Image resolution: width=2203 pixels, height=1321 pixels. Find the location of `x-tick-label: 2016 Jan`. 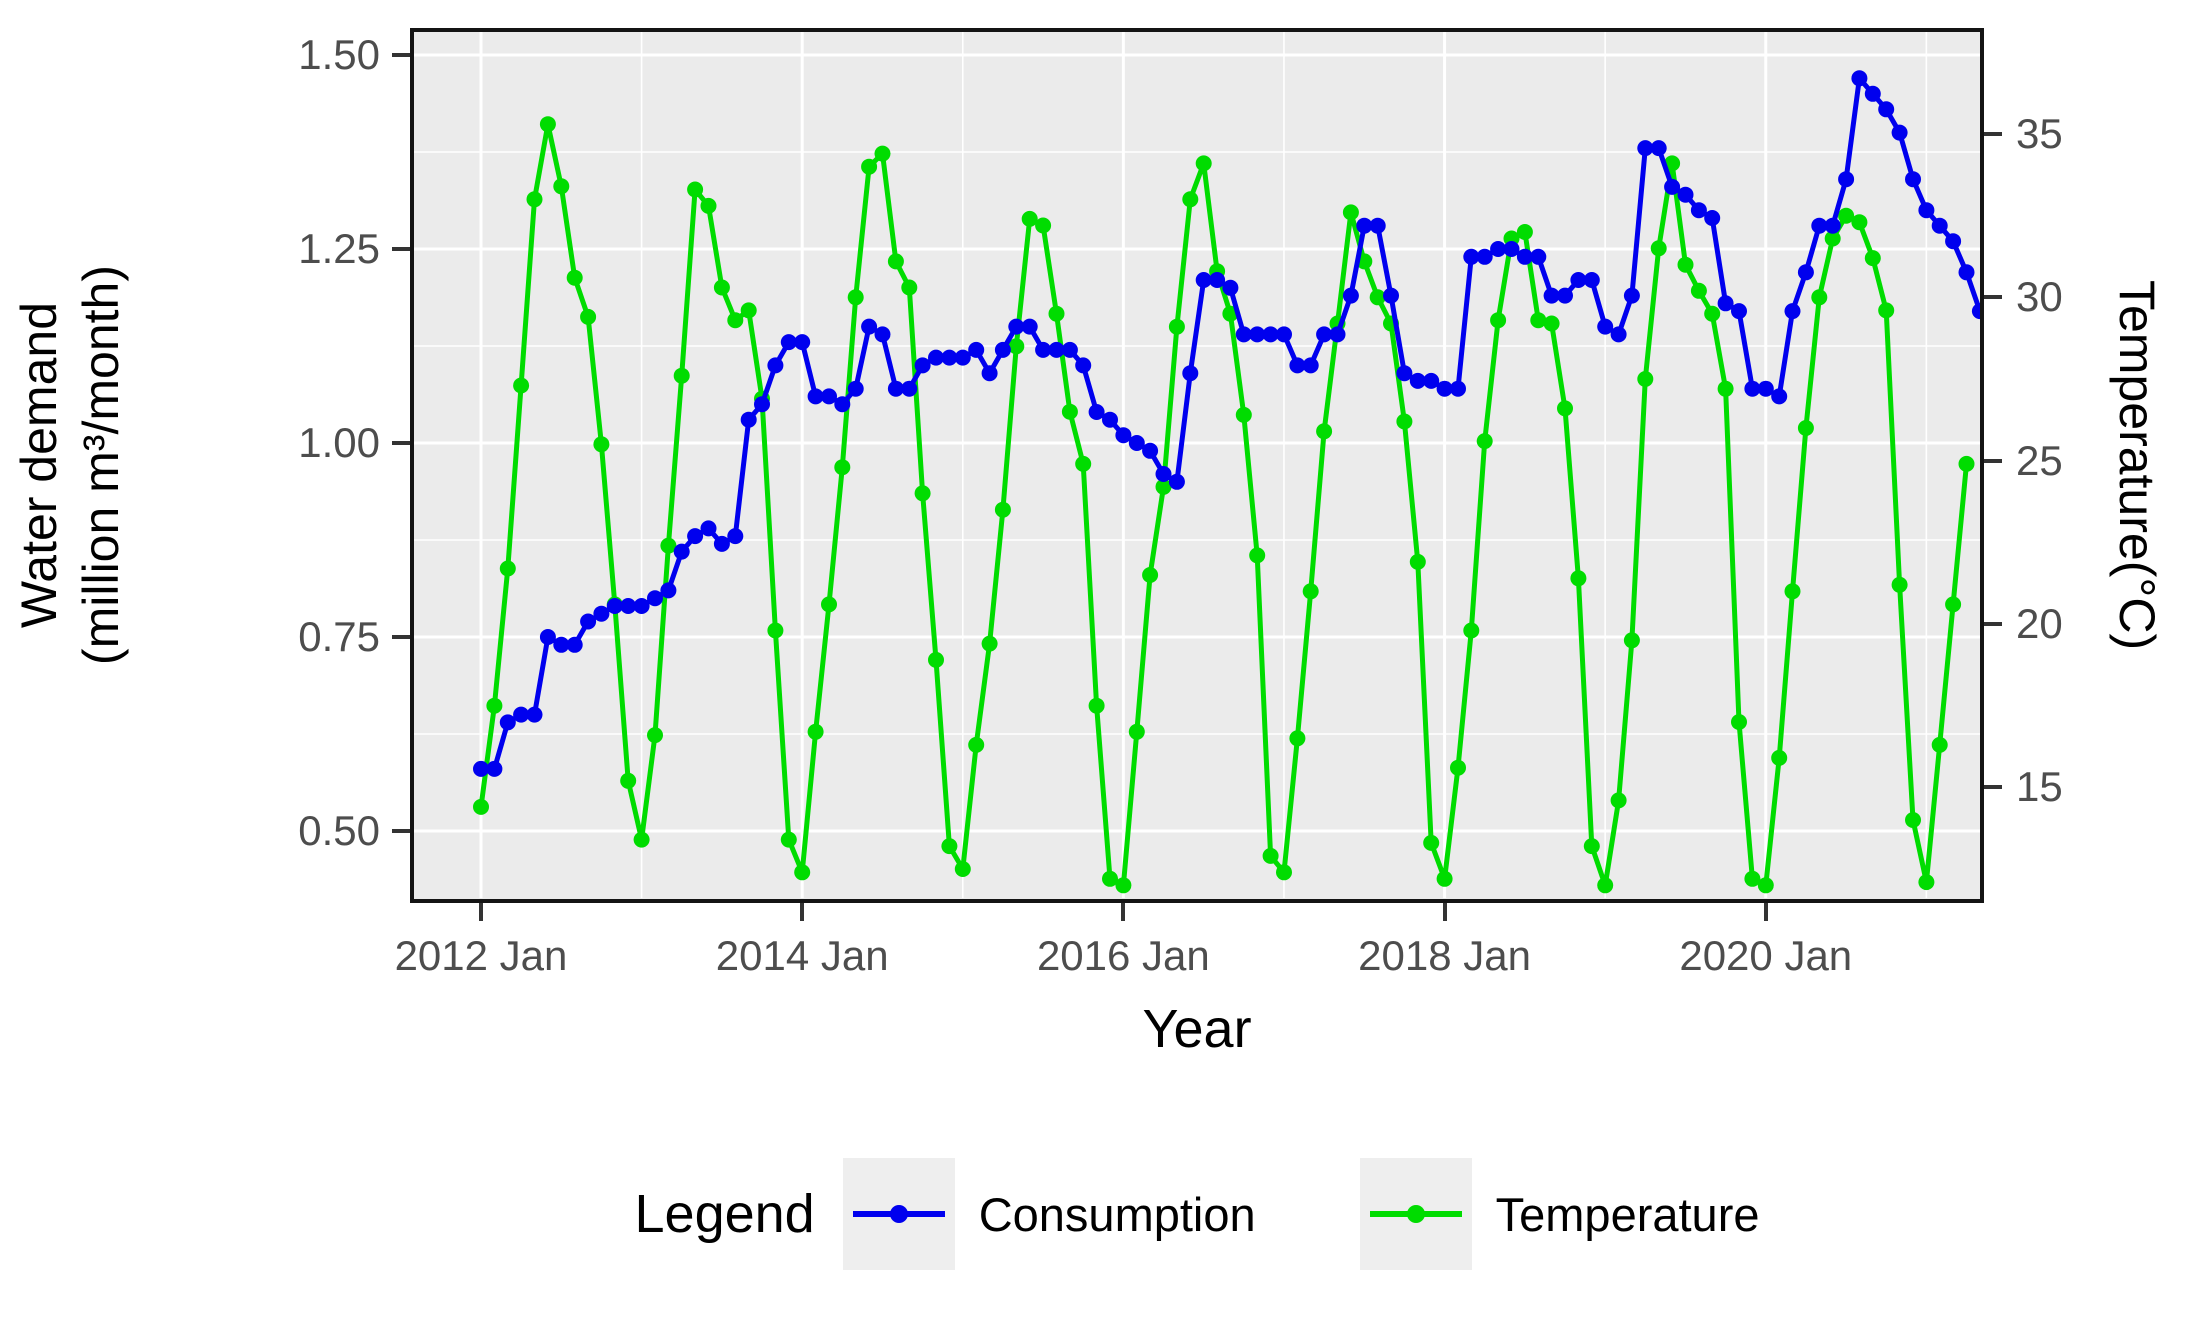

x-tick-label: 2016 Jan is located at coordinates (1123, 955).